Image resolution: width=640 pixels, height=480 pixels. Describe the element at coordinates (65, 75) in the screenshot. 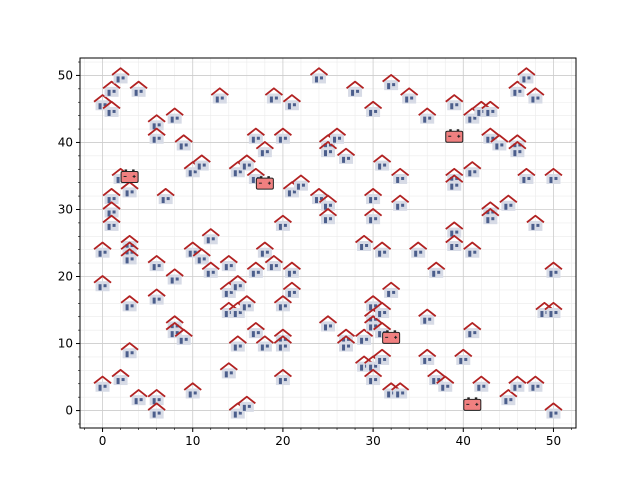

I see `y-tick-label: 50` at that location.